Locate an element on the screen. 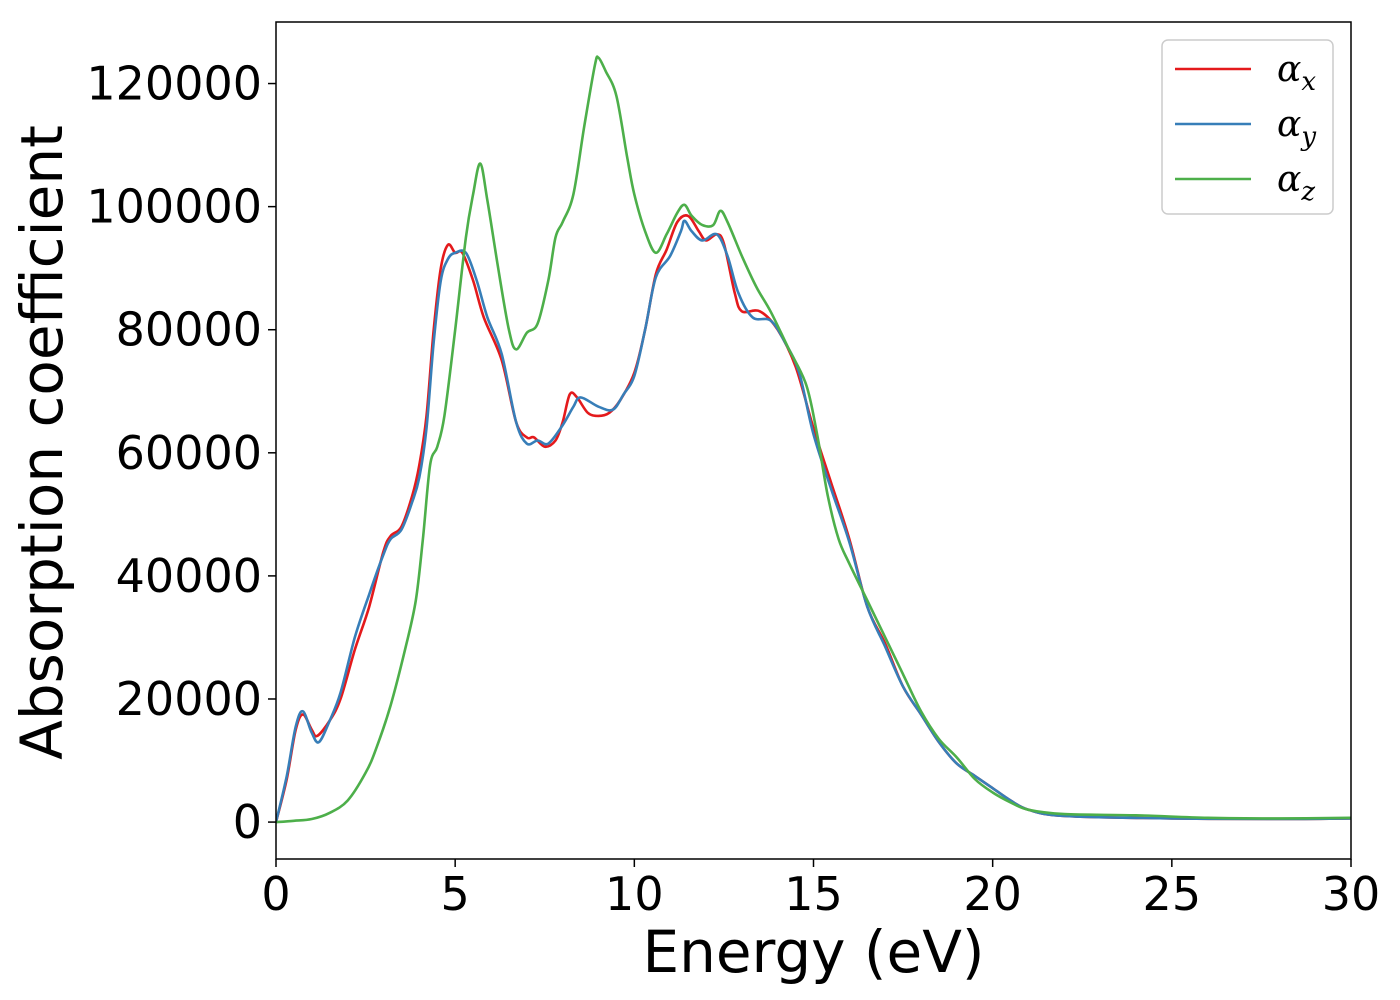  x-tick-label: 30 is located at coordinates (1351, 894).